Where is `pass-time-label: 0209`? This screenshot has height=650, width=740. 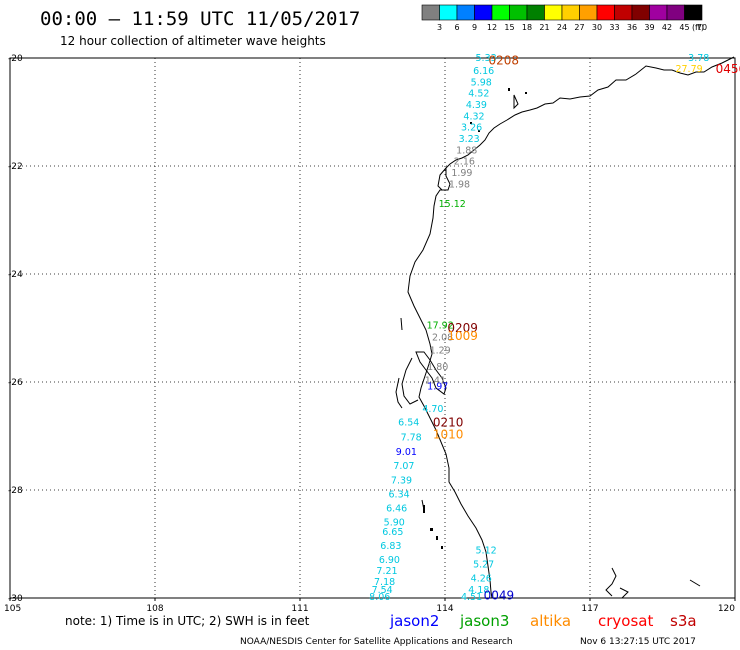
pass-time-label: 0209 is located at coordinates (462, 328).